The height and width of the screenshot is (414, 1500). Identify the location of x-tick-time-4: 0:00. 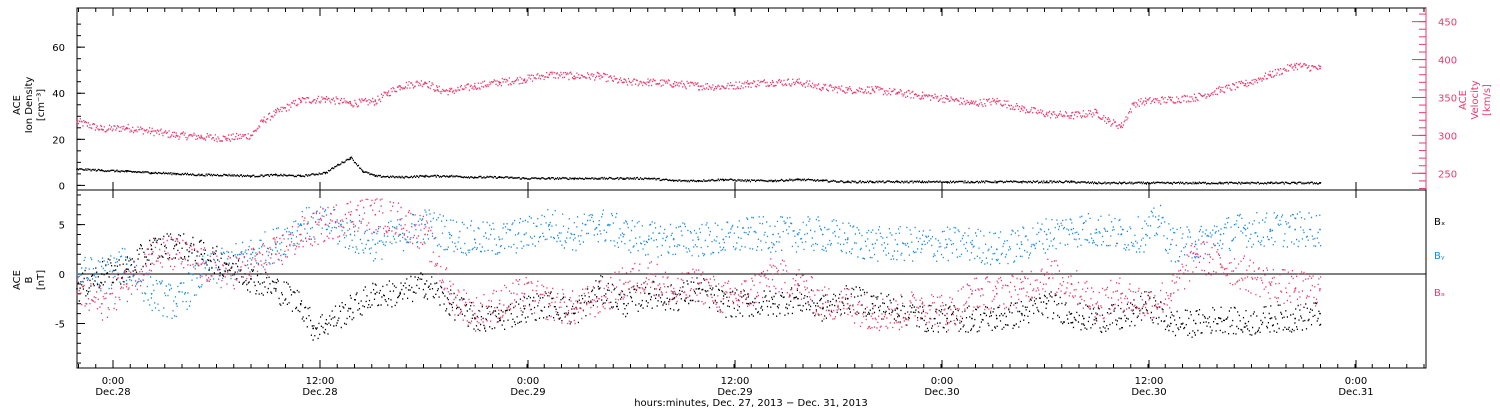
(942, 381).